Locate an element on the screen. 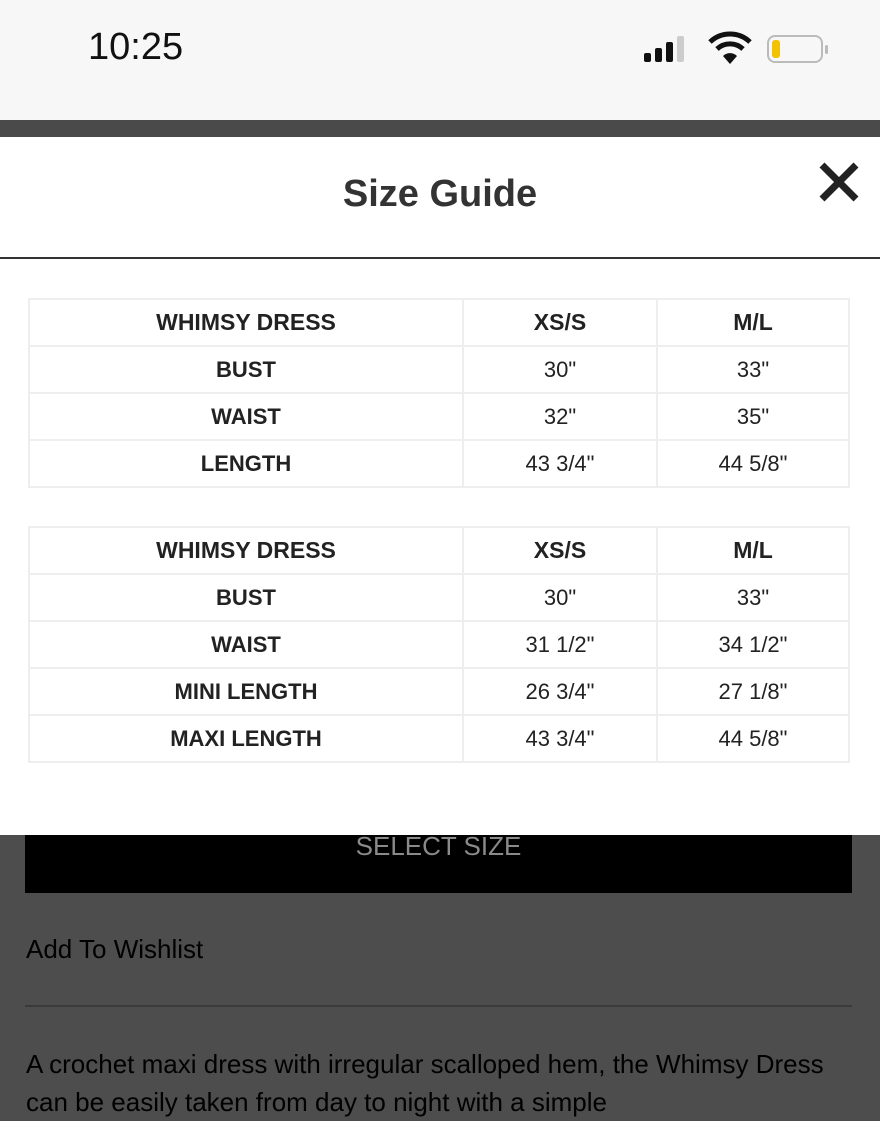  measurement-label: LENGTH is located at coordinates (246, 463).